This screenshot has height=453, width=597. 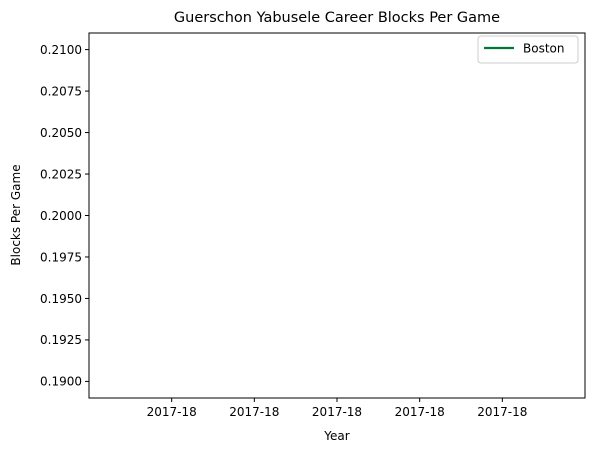 What do you see at coordinates (61, 133) in the screenshot?
I see `y-tick-label: 0.2050` at bounding box center [61, 133].